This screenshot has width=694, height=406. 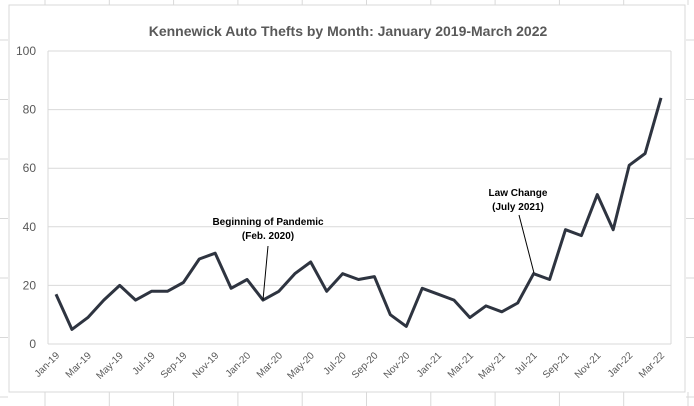 I want to click on y-tick-label: 80, so click(x=30, y=110).